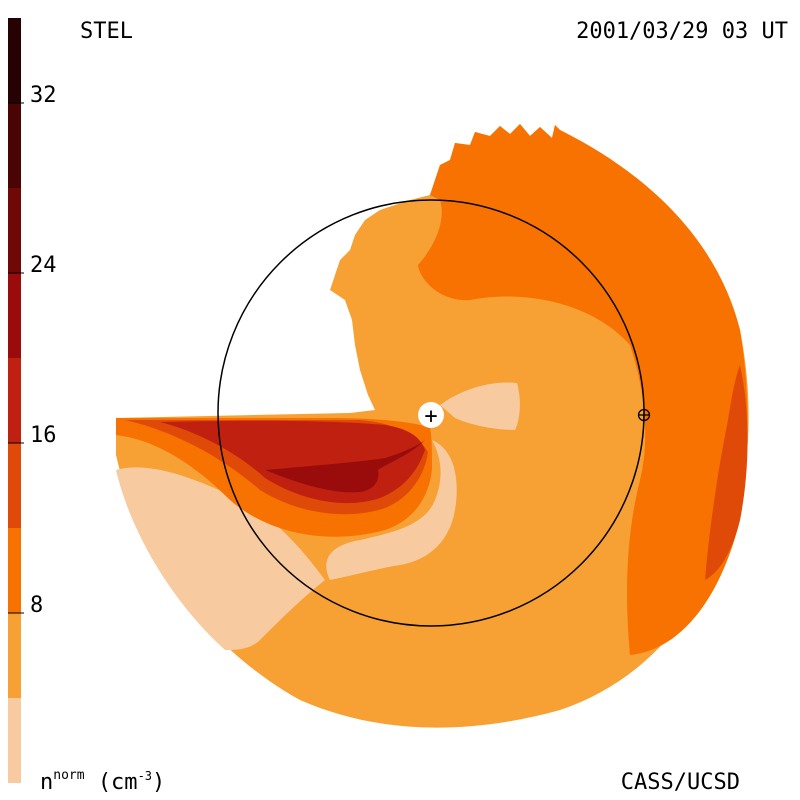 The height and width of the screenshot is (800, 800). I want to click on colorbar, so click(16, 400).